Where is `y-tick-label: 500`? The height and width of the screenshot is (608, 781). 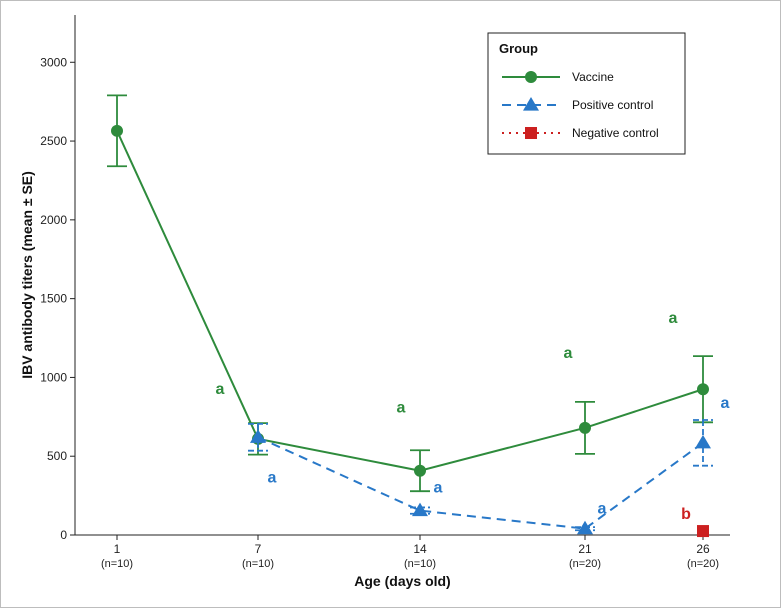 y-tick-label: 500 is located at coordinates (57, 456).